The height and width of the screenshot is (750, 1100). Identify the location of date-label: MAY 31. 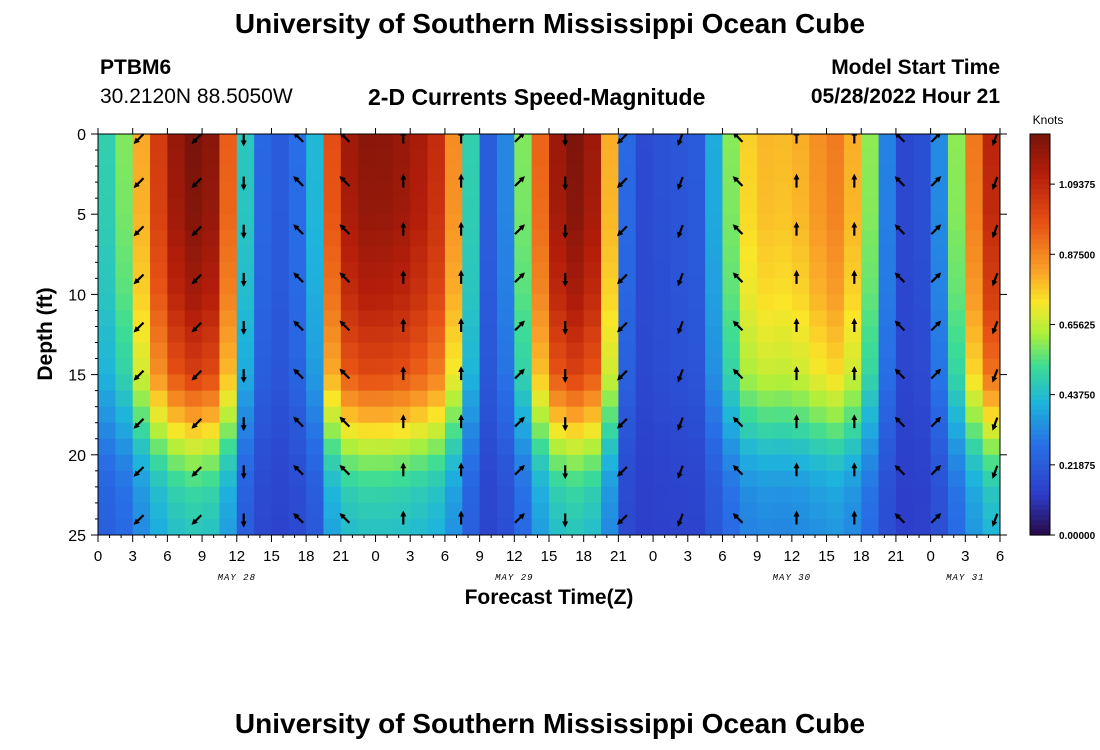
(965, 578).